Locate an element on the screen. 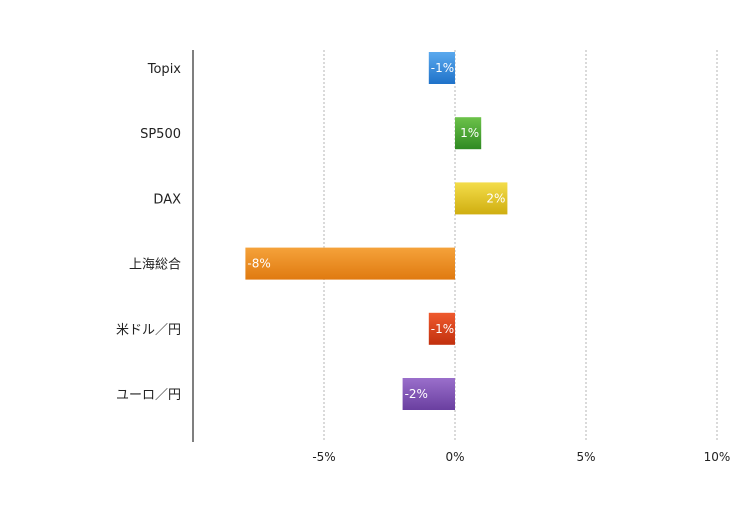 Image resolution: width=750 pixels, height=510 pixels. category-label: DAX is located at coordinates (167, 199).